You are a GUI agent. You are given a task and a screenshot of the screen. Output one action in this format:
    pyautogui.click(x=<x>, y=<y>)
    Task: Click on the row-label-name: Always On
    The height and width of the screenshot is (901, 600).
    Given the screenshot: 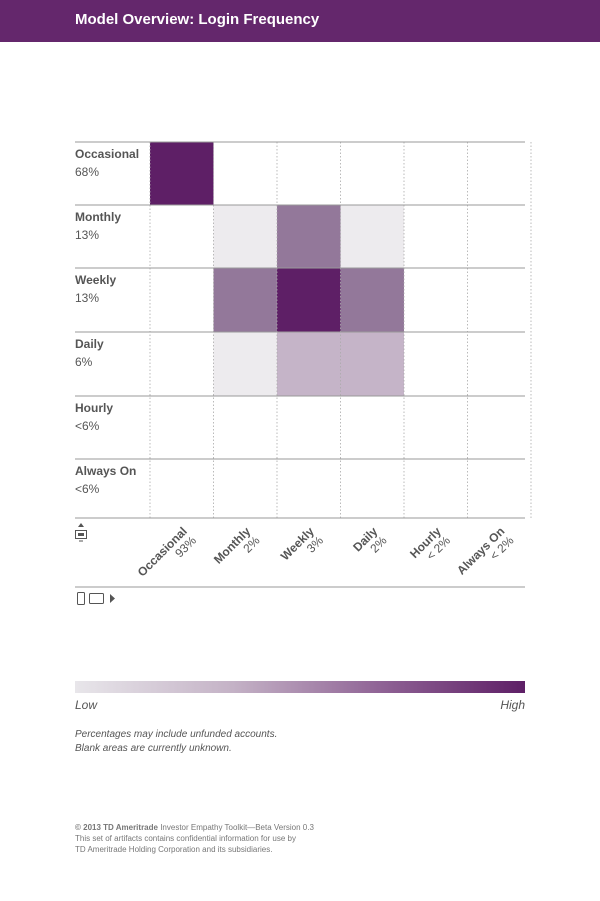 What is the action you would take?
    pyautogui.click(x=105, y=471)
    